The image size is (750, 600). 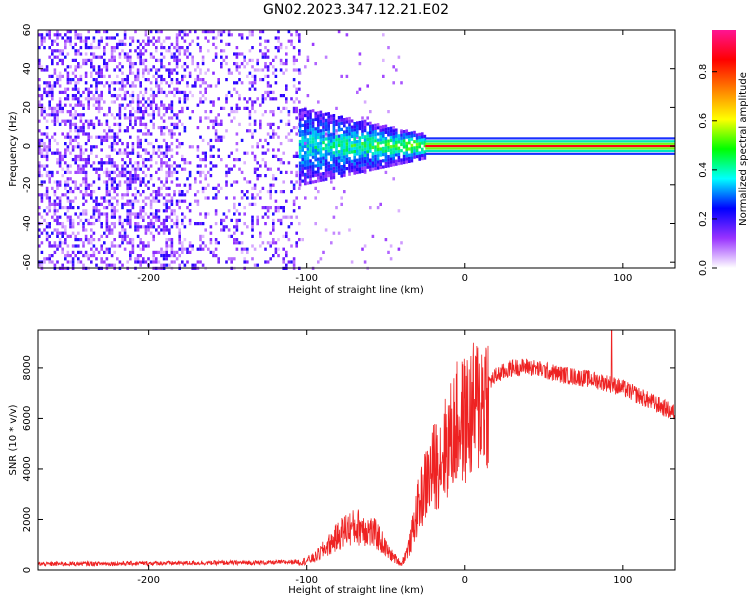 What do you see at coordinates (465, 580) in the screenshot?
I see `snr-xtick-label: 0` at bounding box center [465, 580].